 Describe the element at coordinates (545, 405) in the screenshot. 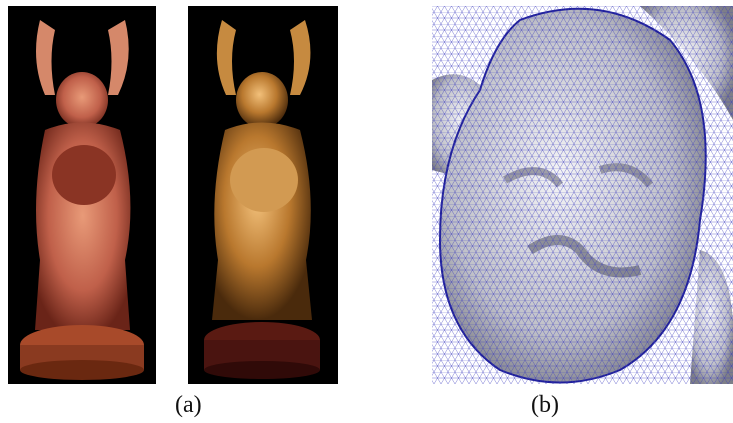

I see `caption-b: (b)` at that location.